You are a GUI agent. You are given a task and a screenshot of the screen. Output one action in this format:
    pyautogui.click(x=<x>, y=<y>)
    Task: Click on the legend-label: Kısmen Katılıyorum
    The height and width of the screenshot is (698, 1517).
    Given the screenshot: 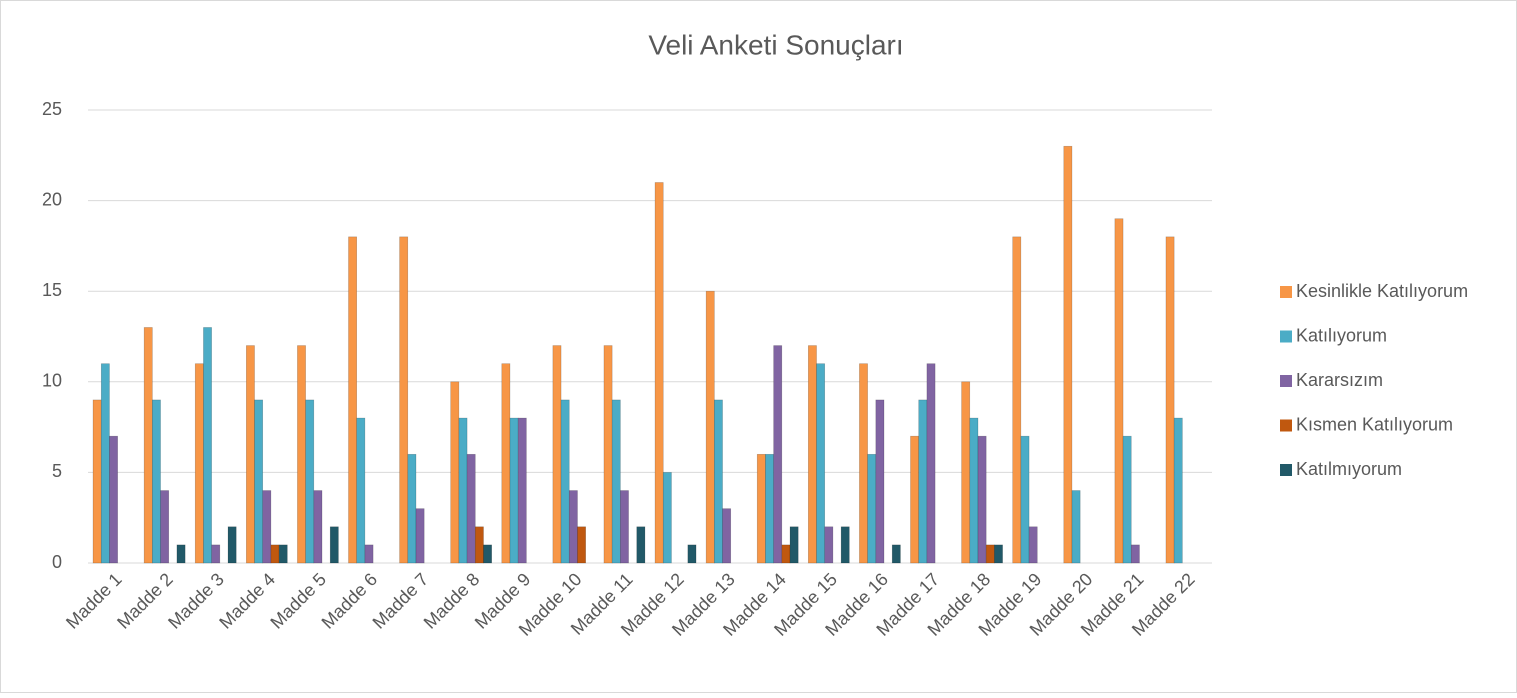 What is the action you would take?
    pyautogui.click(x=1374, y=424)
    